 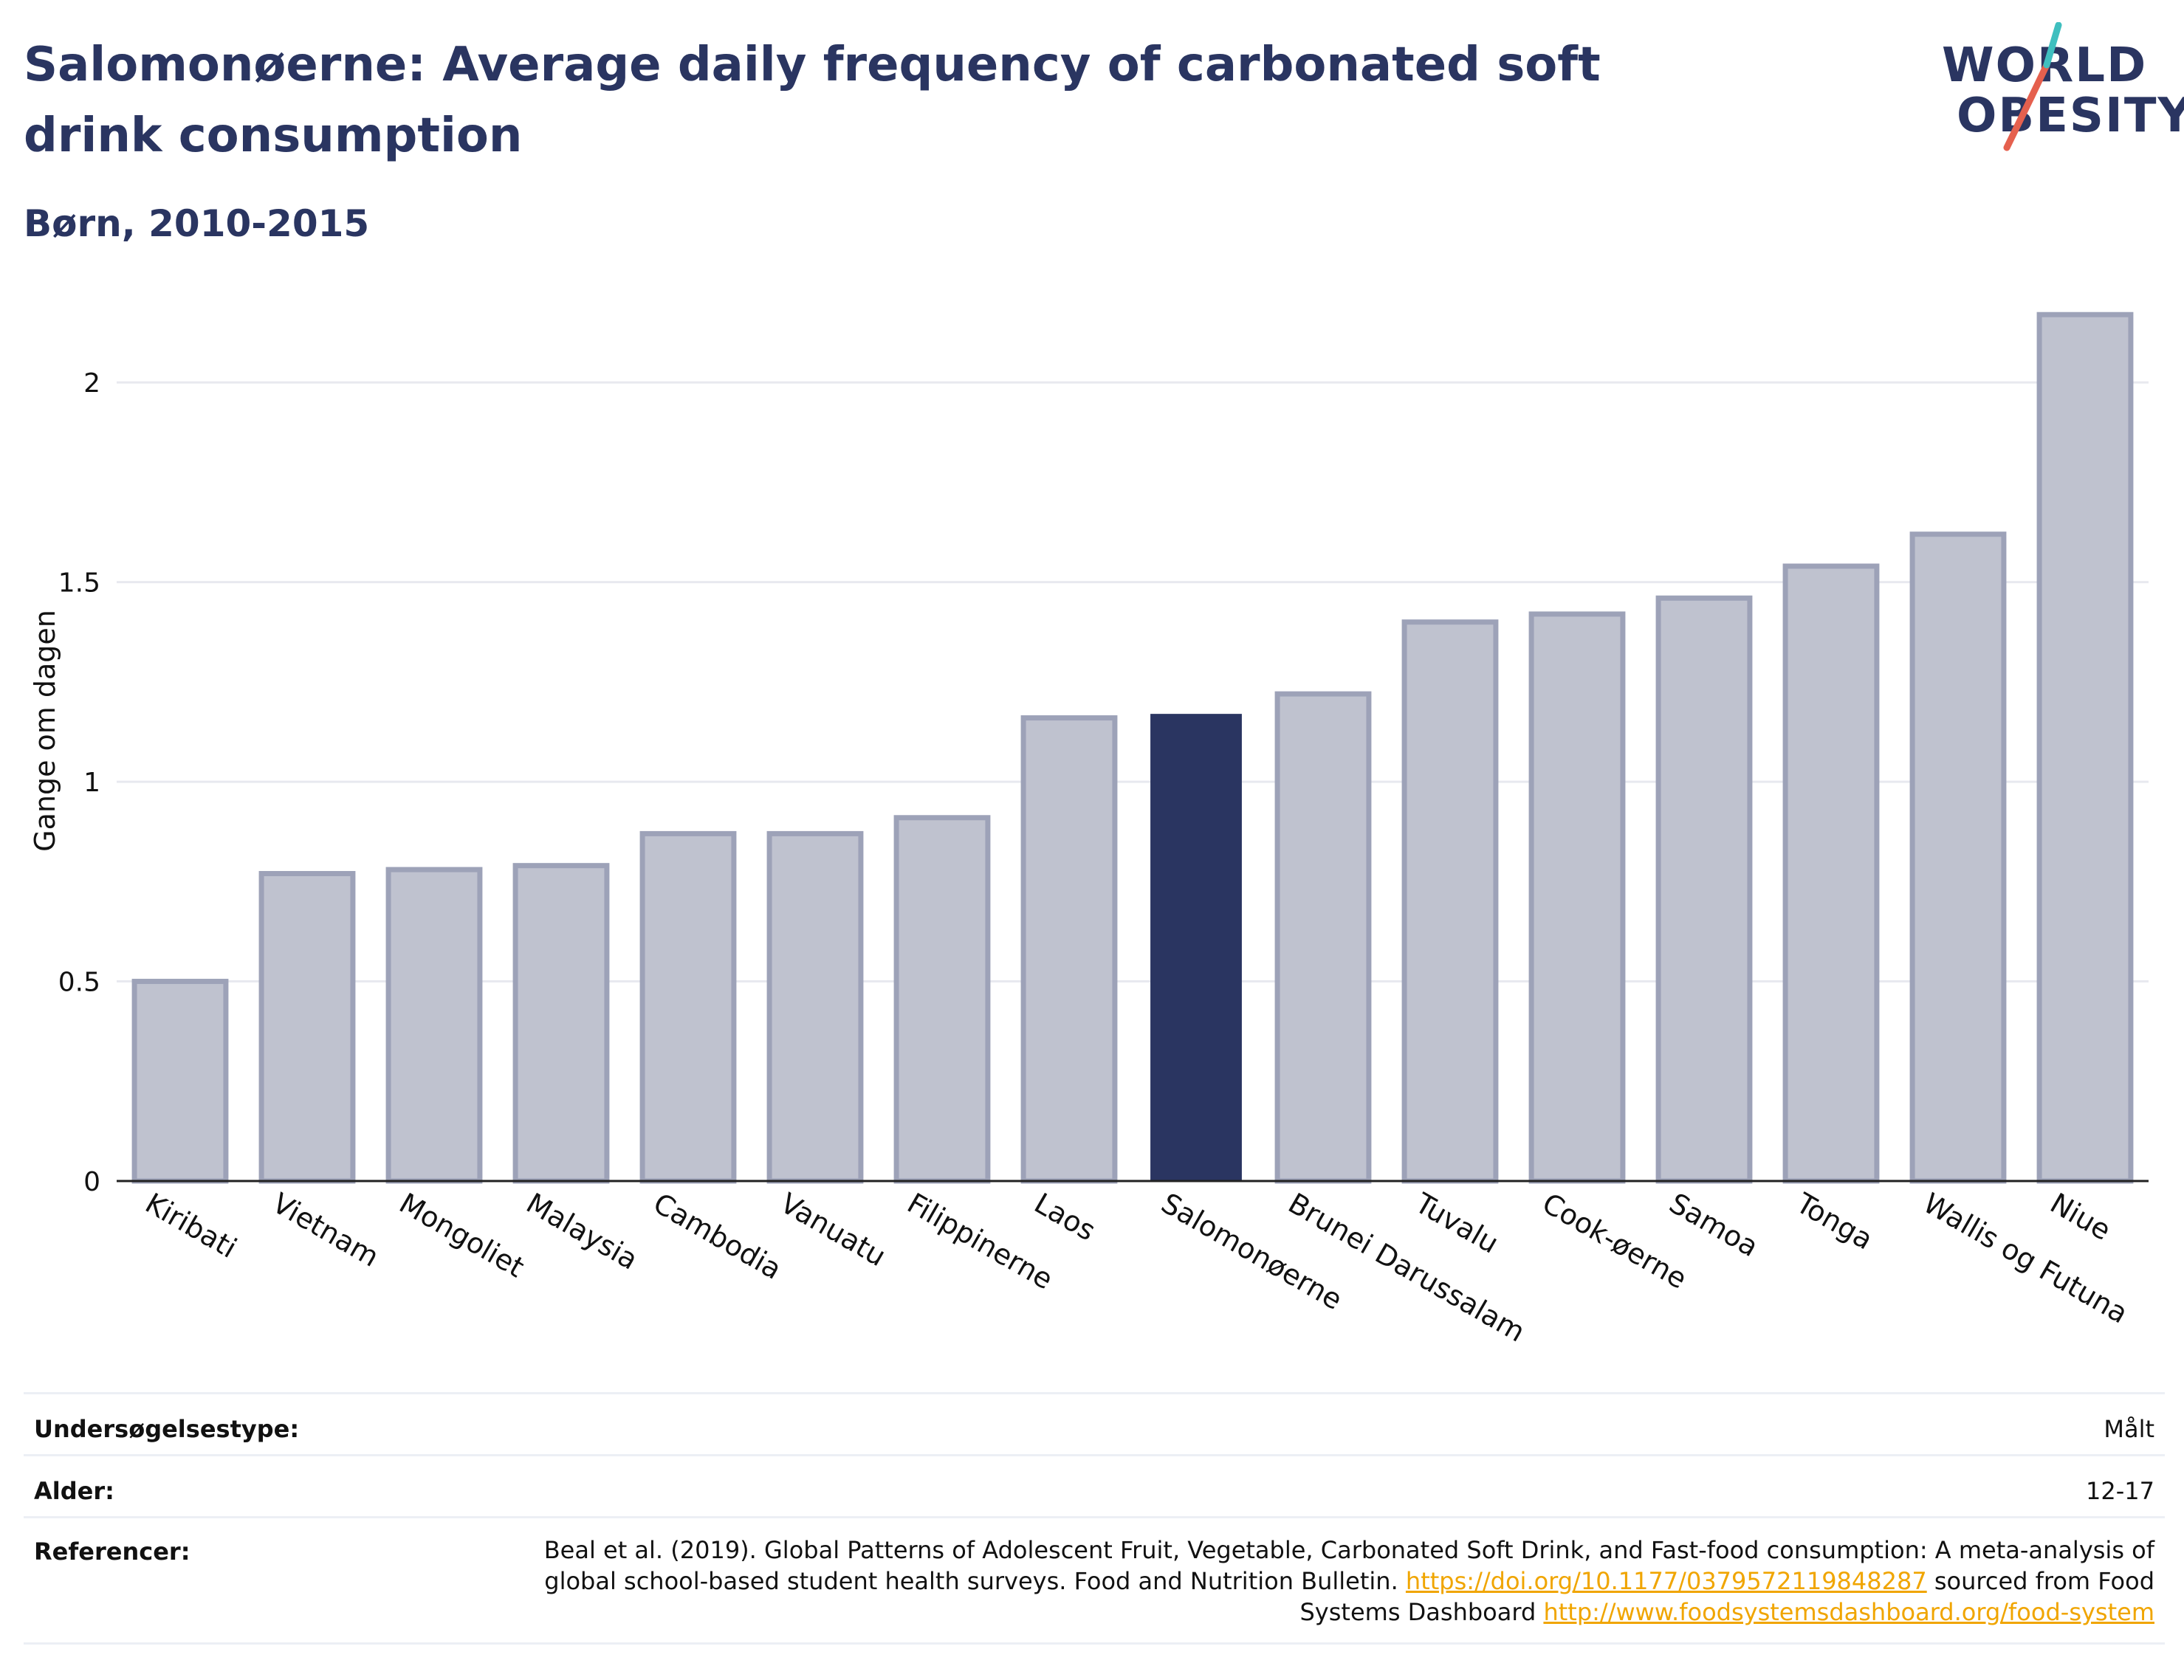 What do you see at coordinates (1666, 1581) in the screenshot?
I see `doi-link: https://doi.org/10.1177/0379572119848287` at bounding box center [1666, 1581].